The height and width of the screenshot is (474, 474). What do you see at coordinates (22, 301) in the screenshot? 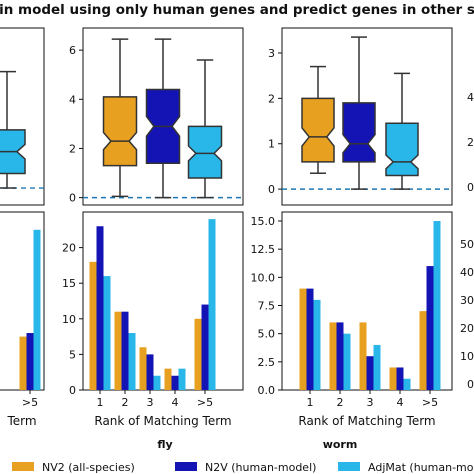
I see `bar-left-frame` at bounding box center [22, 301].